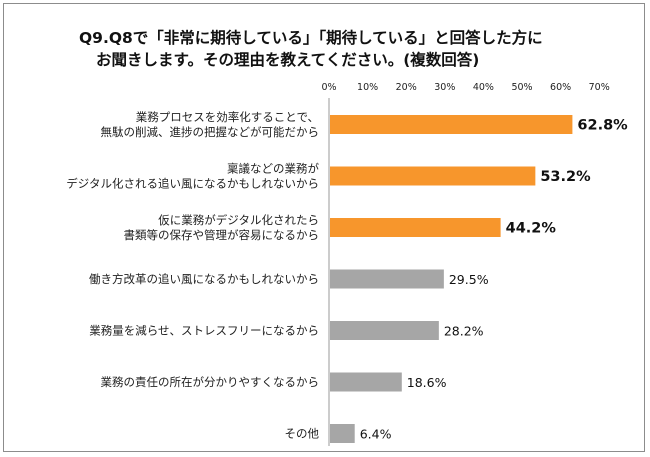 The image size is (650, 457). Describe the element at coordinates (483, 87) in the screenshot. I see `x-tick-label: 40%` at that location.